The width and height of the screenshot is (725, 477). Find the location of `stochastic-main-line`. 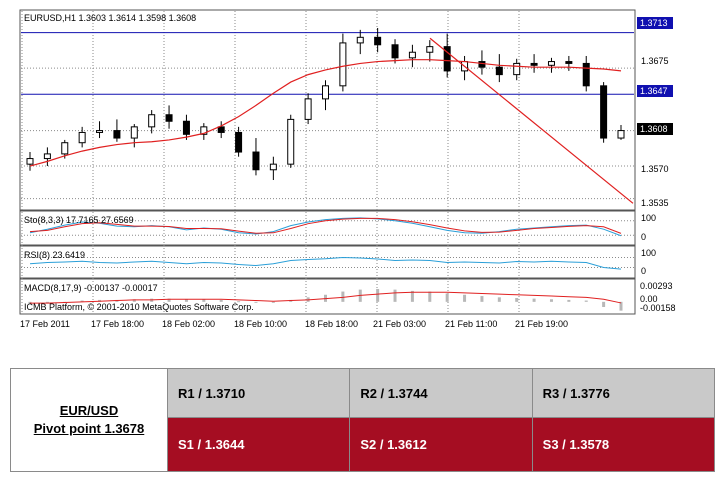

stochastic-main-line is located at coordinates (325, 227).